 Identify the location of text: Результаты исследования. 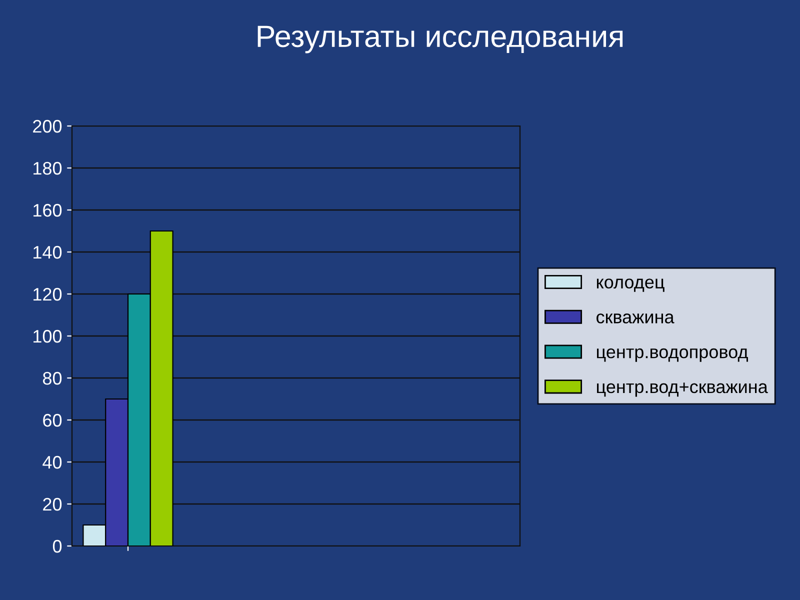
(440, 40).